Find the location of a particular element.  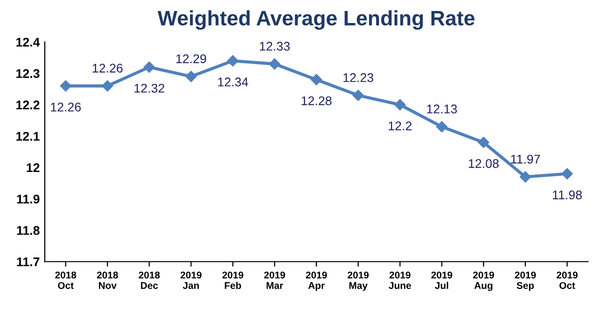

x-tick-label: 2019 Apr is located at coordinates (316, 281).